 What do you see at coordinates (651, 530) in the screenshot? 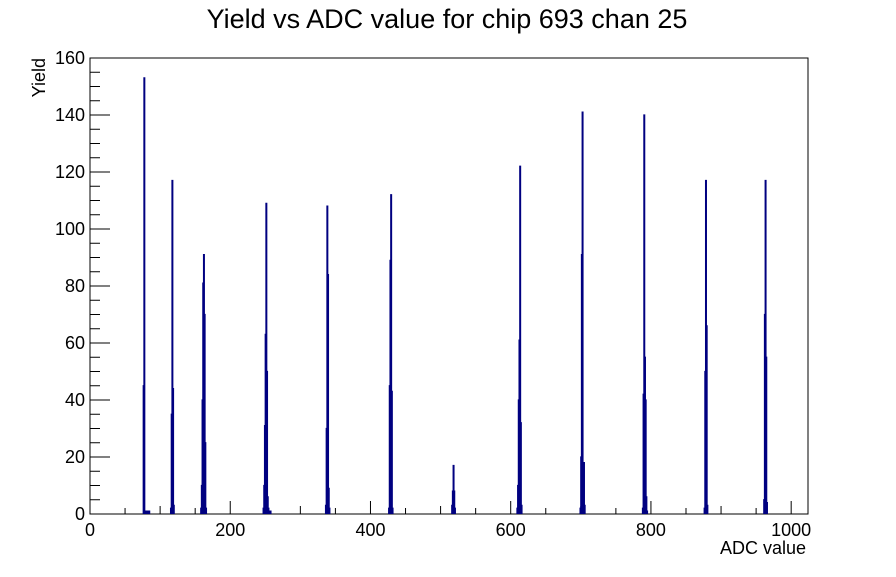
I see `x-tick-label: 800` at bounding box center [651, 530].